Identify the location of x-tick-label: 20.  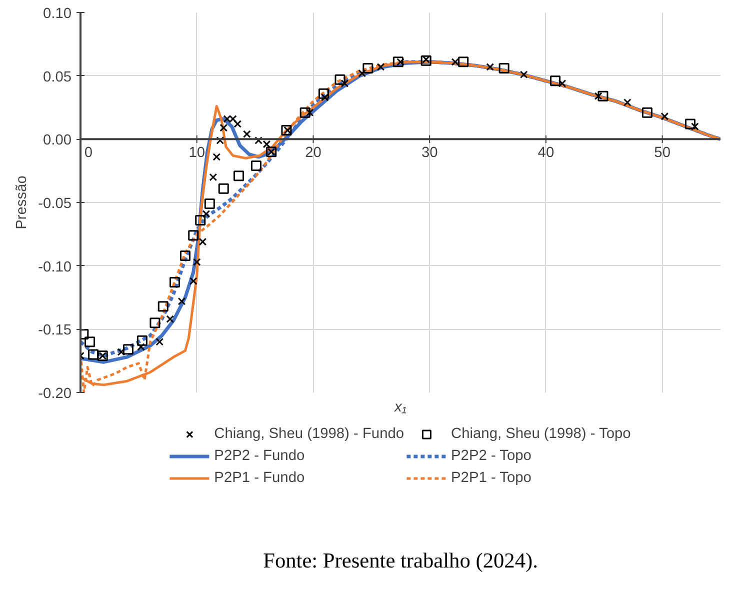
(313, 153).